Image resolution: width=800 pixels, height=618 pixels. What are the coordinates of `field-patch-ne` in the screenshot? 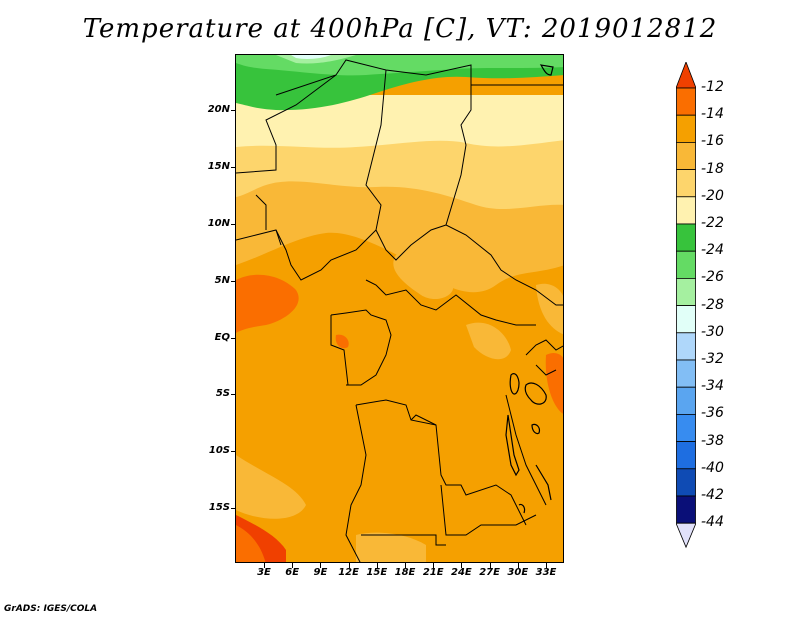 It's located at (549, 309).